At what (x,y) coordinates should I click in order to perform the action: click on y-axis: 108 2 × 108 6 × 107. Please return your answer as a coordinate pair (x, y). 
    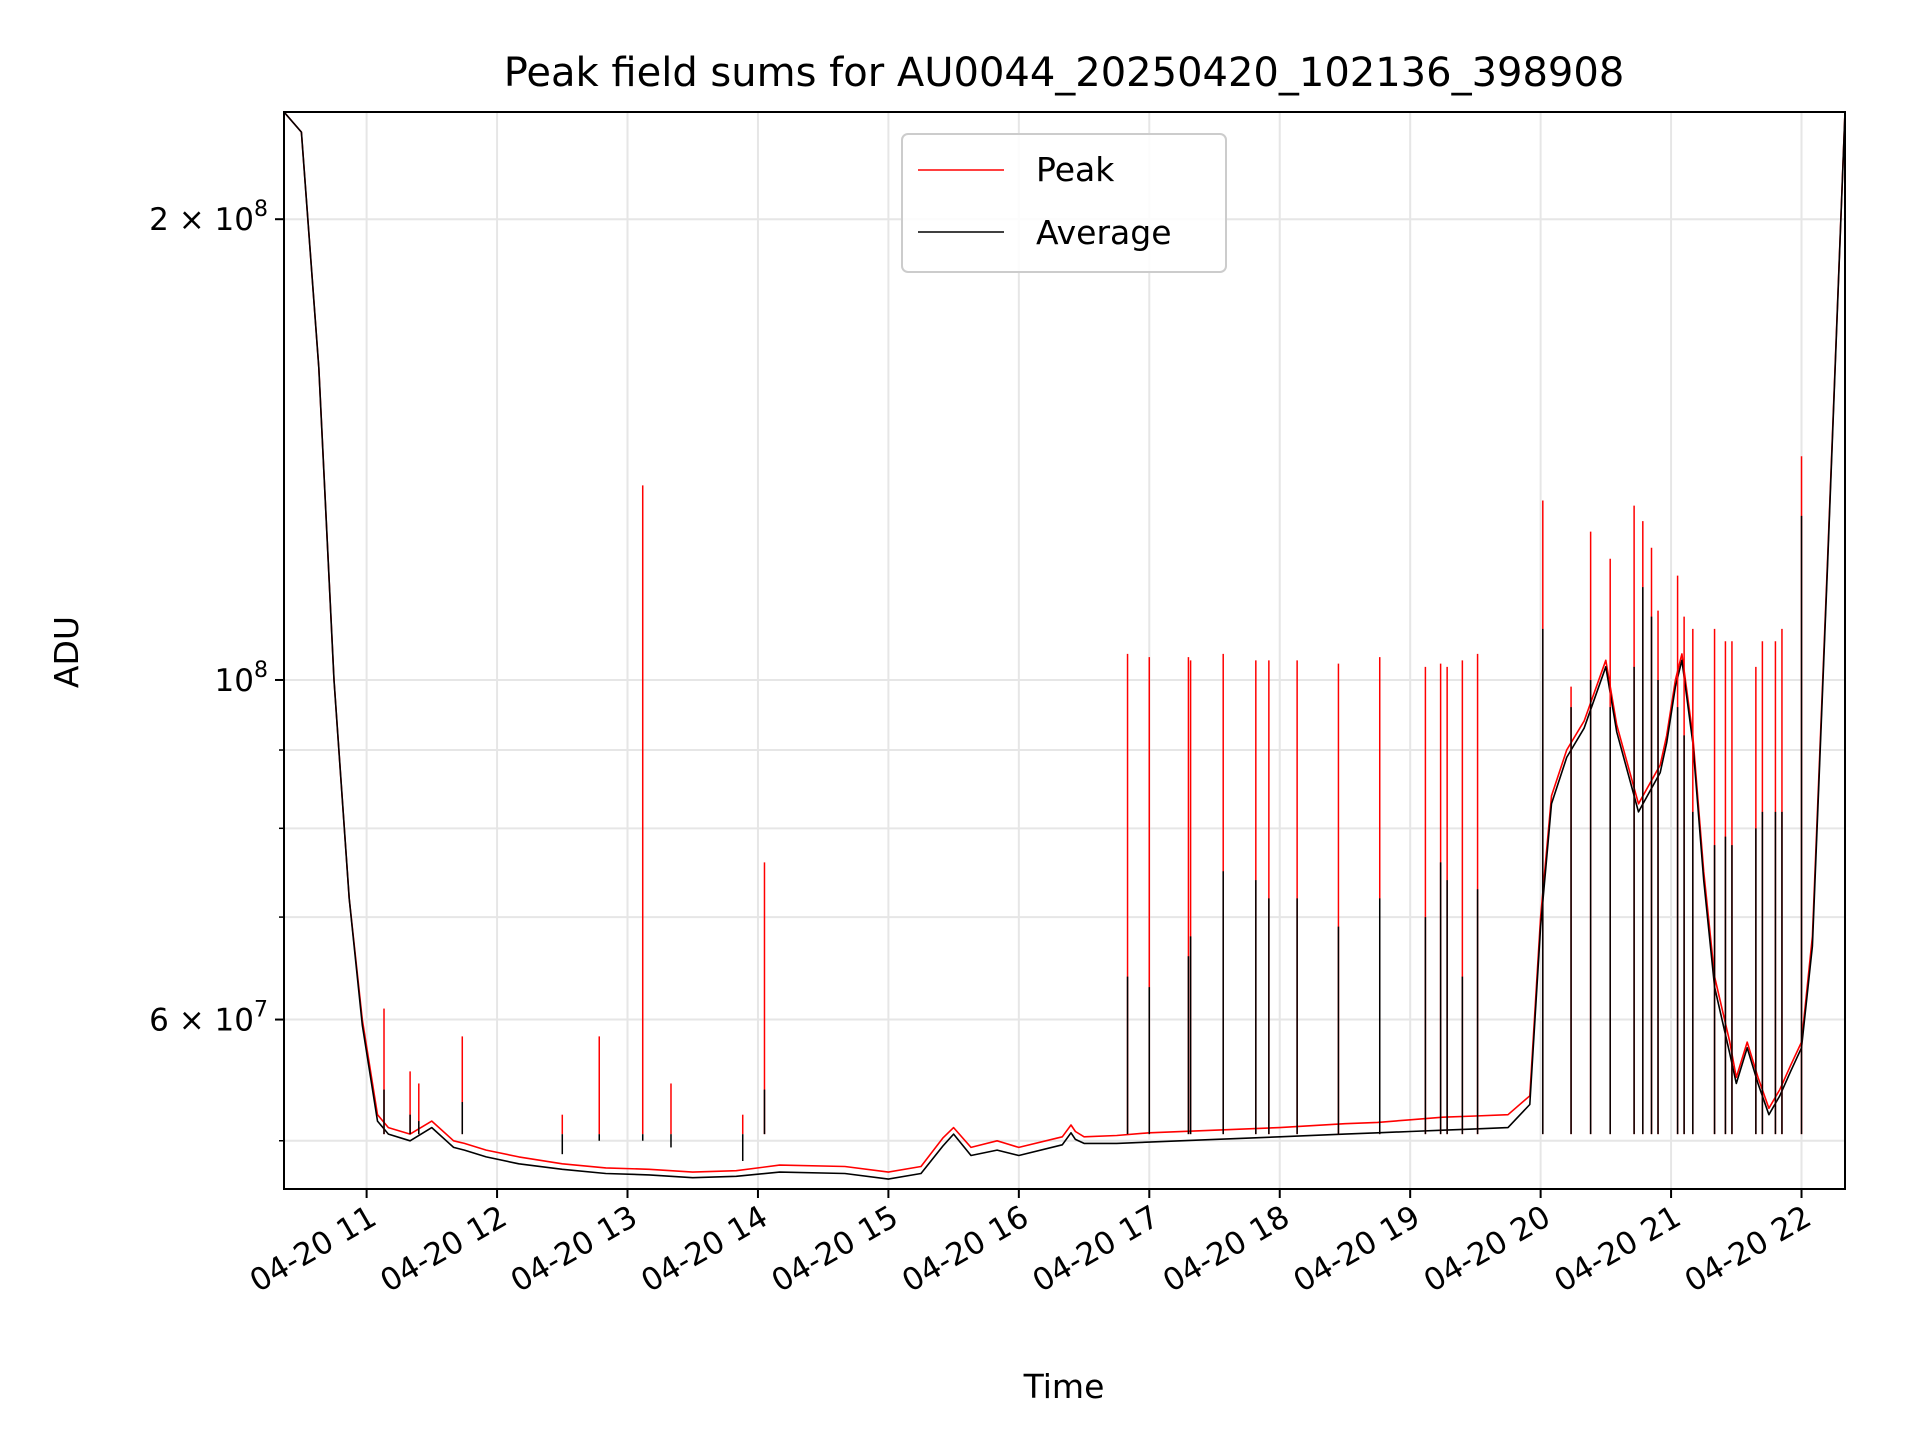
    Looking at the image, I should click on (216, 669).